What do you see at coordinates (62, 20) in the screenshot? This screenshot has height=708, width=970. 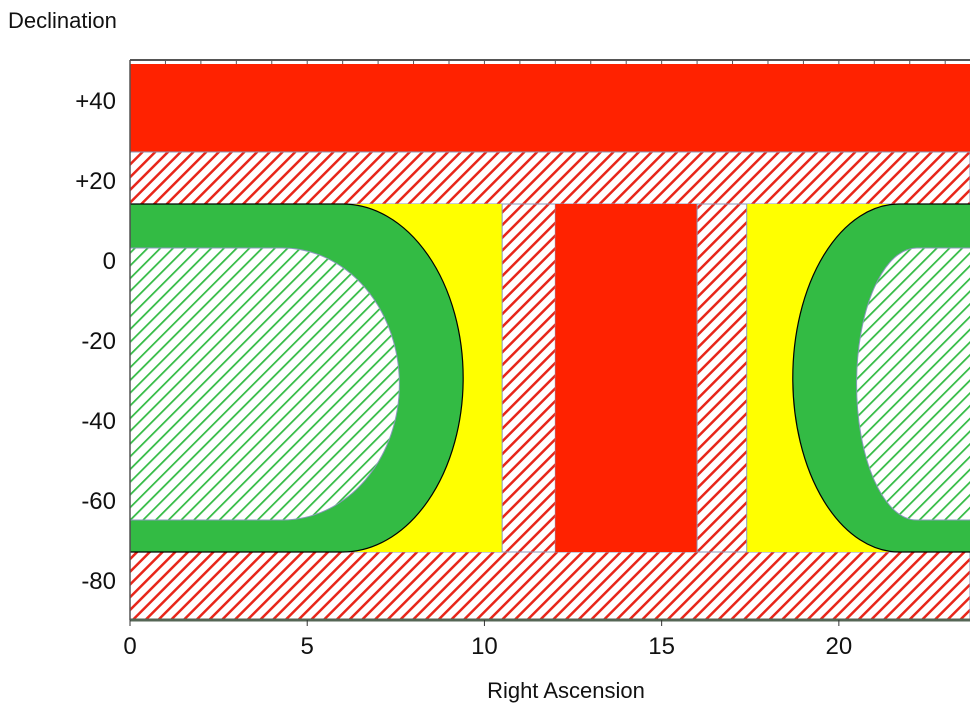 I see `y-axis-label: Declination` at bounding box center [62, 20].